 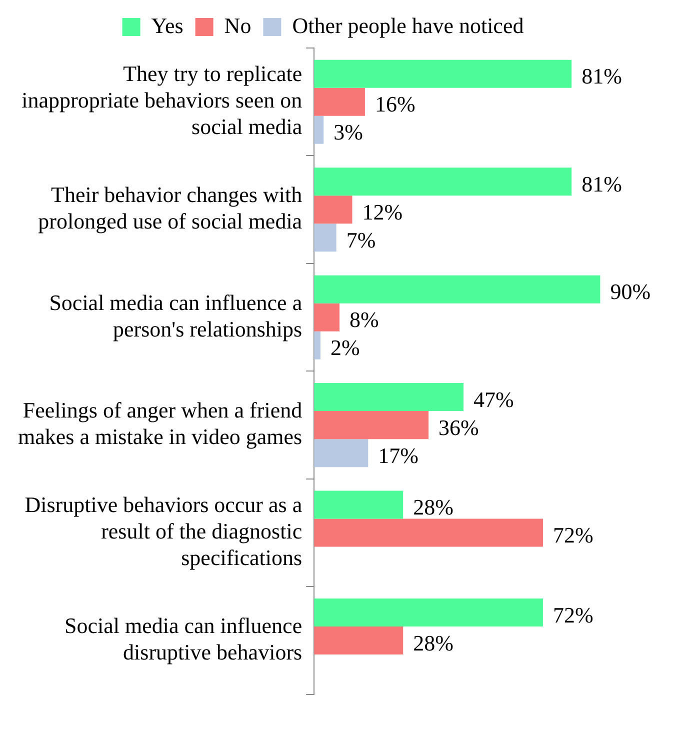 What do you see at coordinates (163, 531) in the screenshot?
I see `y-tick-label: Disruptive behaviors occur as a result of the diagnostic specifications` at bounding box center [163, 531].